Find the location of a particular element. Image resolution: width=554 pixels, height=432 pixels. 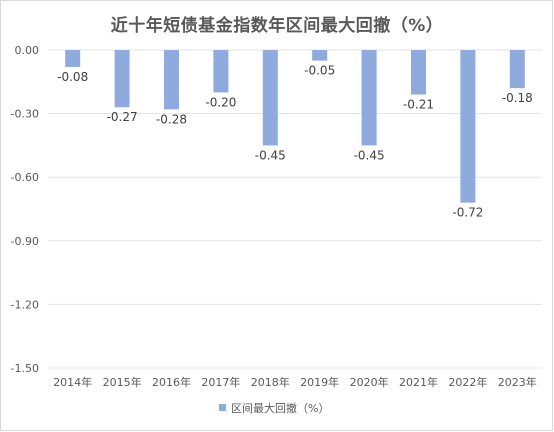

x-tick-label: 2020年 is located at coordinates (369, 382).